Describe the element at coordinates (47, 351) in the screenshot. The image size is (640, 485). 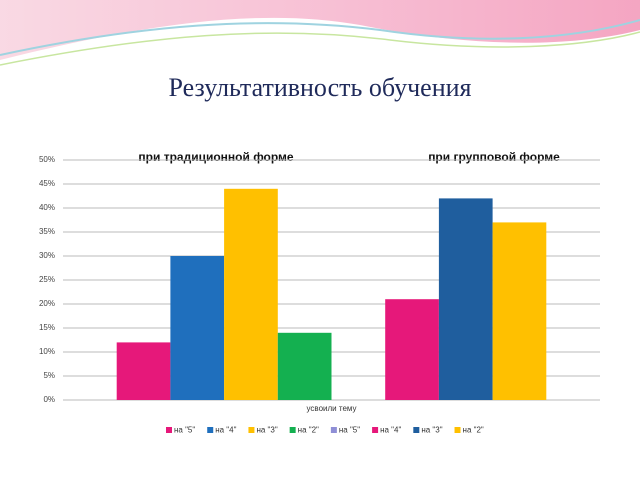
I see `y-tick-label: 10%` at that location.